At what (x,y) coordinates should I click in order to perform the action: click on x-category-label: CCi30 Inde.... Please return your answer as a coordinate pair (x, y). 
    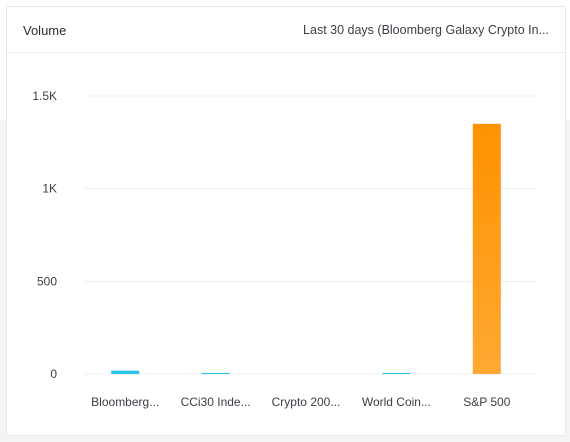
    Looking at the image, I should click on (216, 402).